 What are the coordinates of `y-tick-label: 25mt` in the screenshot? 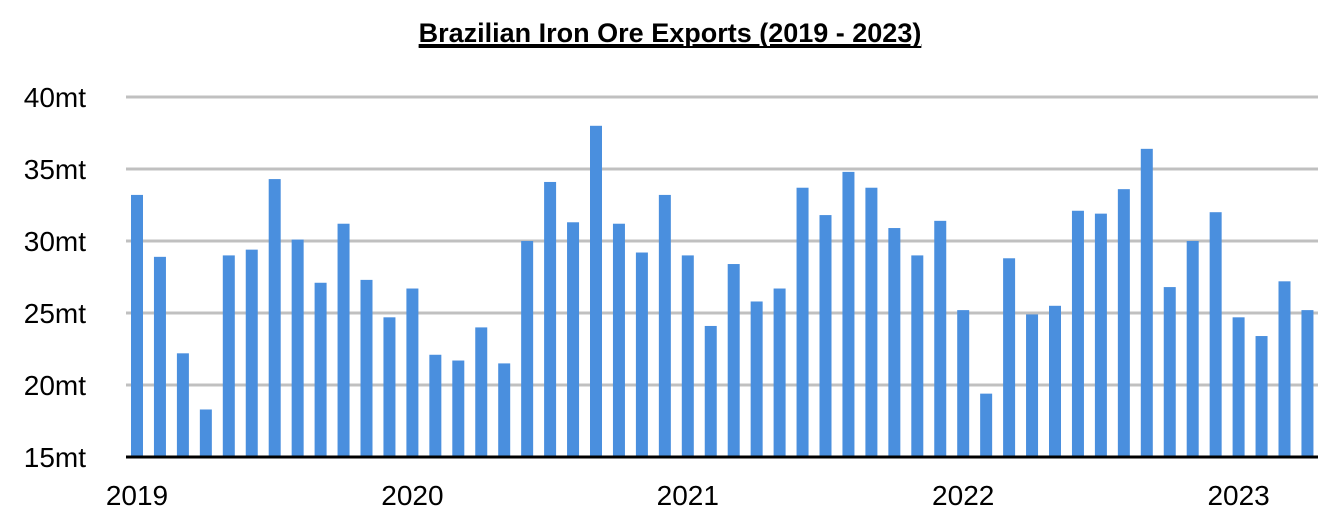 It's located at (55, 313).